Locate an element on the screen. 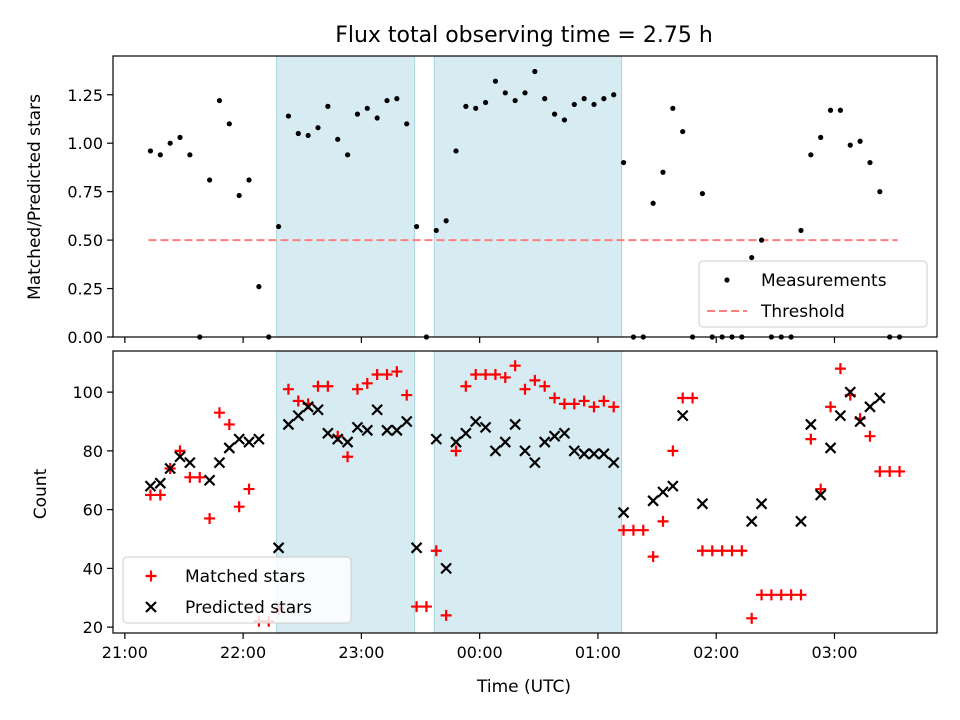 The width and height of the screenshot is (960, 720). legend: Matched stars Predicted stars is located at coordinates (237, 590).